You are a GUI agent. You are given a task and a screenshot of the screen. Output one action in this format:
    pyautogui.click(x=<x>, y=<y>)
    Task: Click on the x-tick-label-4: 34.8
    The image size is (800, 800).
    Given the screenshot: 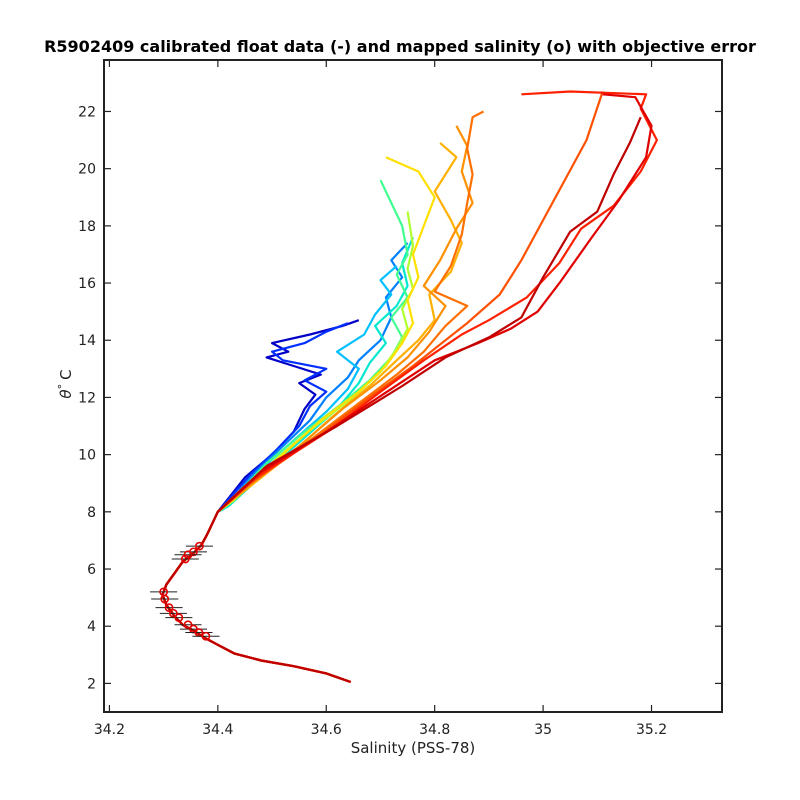 What is the action you would take?
    pyautogui.click(x=434, y=730)
    